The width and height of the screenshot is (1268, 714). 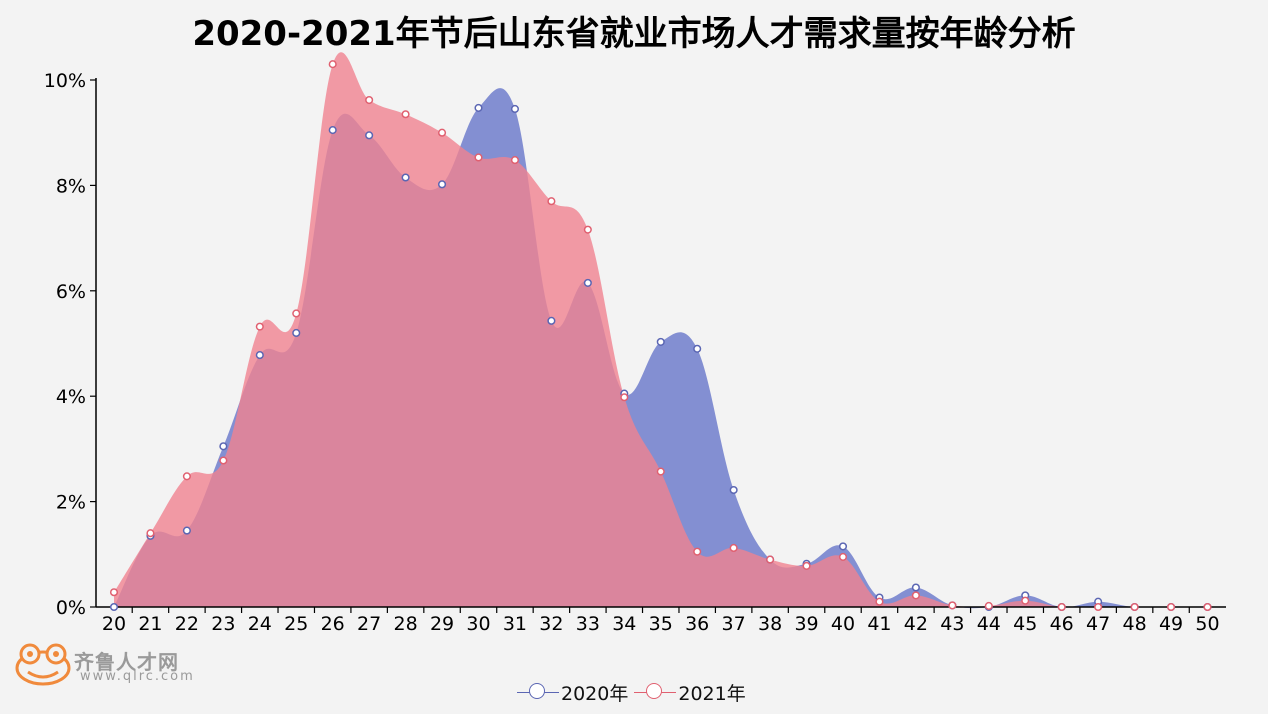 I want to click on x-tick-label: 46, so click(x=1062, y=624).